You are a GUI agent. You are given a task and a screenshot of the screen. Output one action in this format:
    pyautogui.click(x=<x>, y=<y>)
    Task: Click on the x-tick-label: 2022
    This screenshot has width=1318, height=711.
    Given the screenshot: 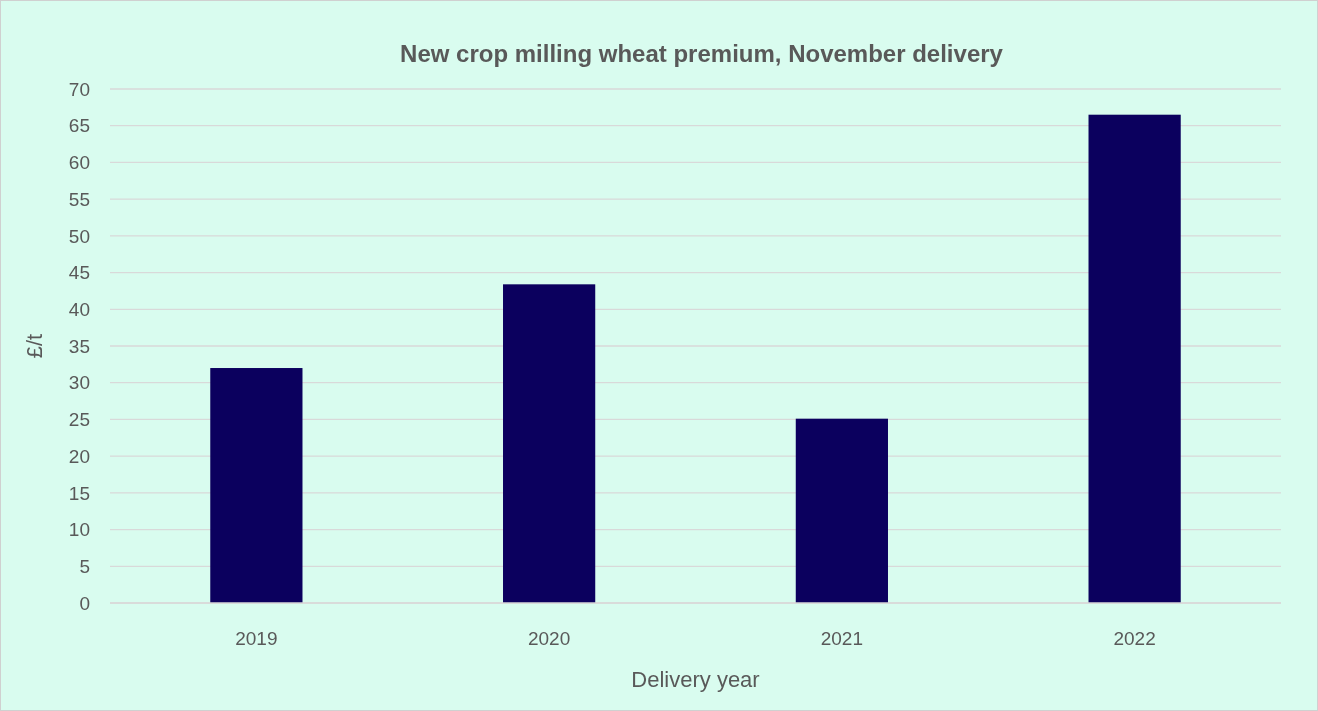 What is the action you would take?
    pyautogui.click(x=1134, y=638)
    